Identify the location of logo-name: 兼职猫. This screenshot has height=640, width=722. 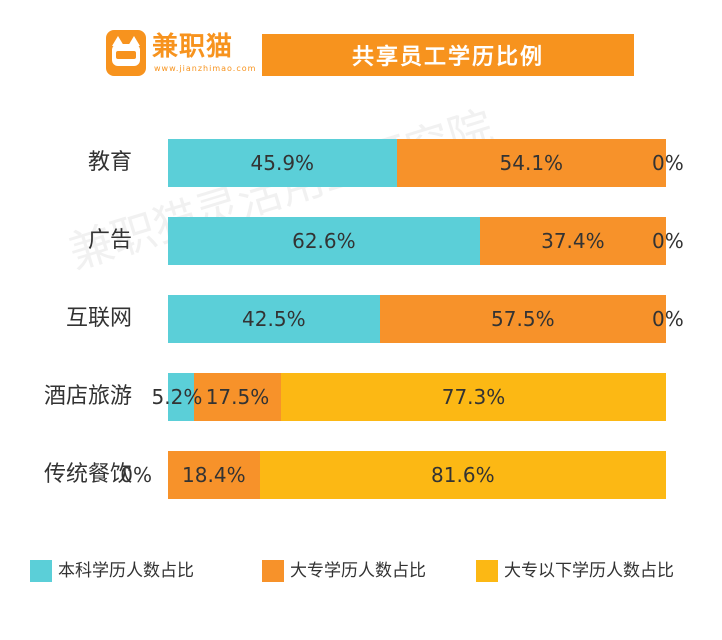
(193, 47).